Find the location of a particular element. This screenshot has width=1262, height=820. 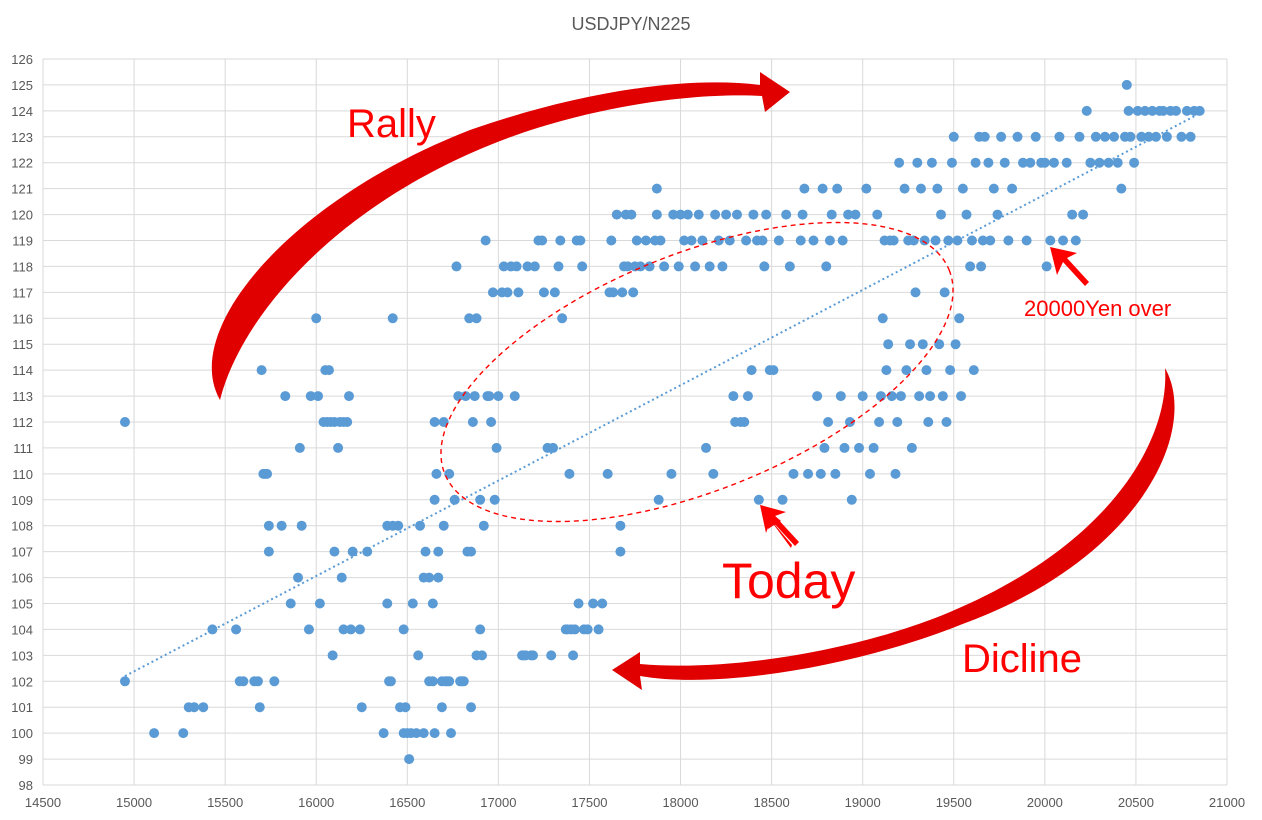

y-tick-label: 106 is located at coordinates (22, 578).